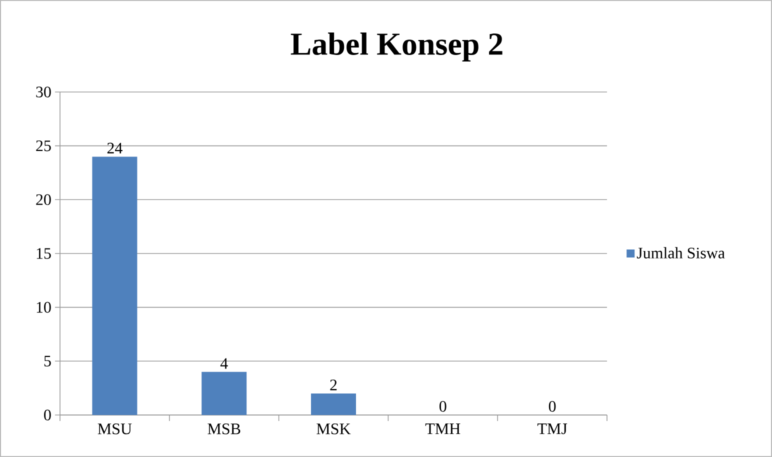 The height and width of the screenshot is (457, 772). What do you see at coordinates (333, 385) in the screenshot?
I see `data-label: 2` at bounding box center [333, 385].